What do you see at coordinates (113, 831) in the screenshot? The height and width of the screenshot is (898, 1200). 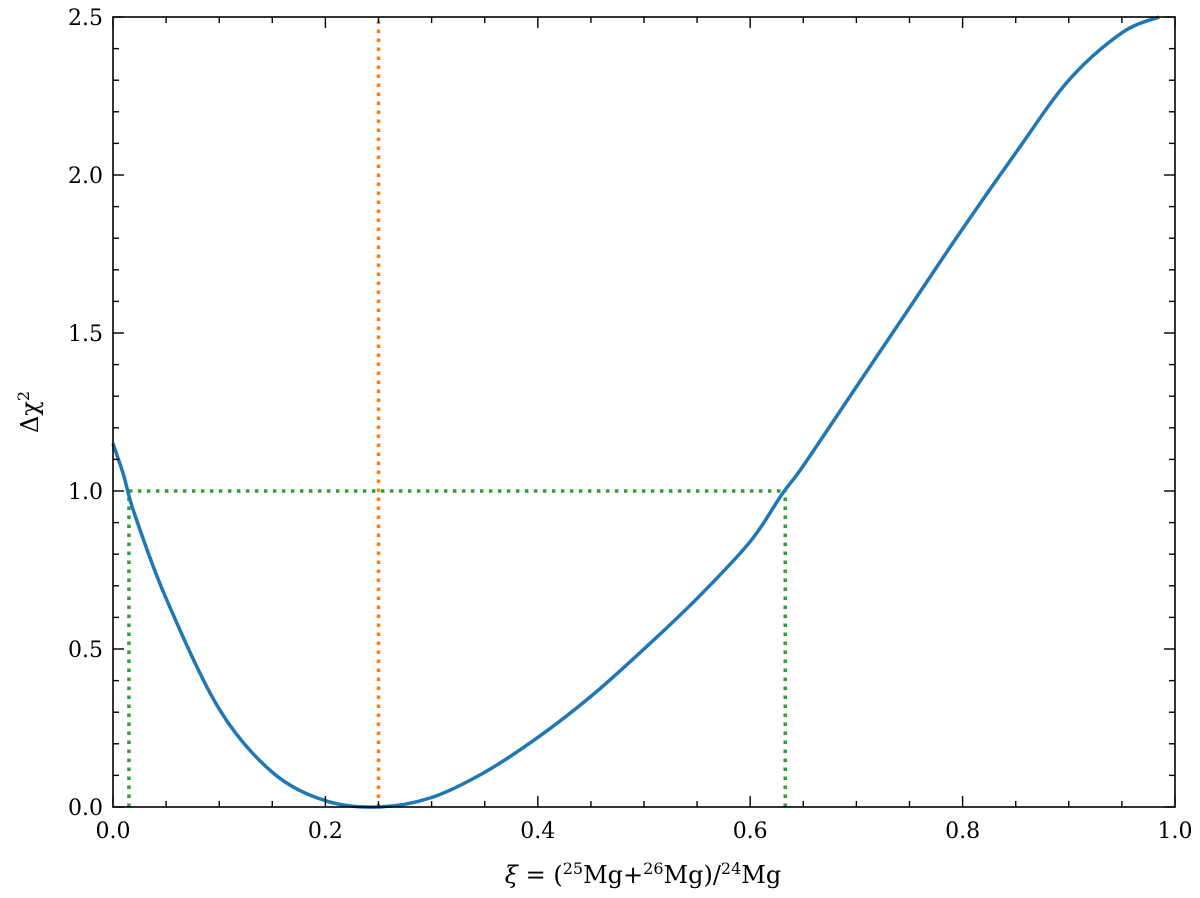 I see `x-tick-label: 0.0` at bounding box center [113, 831].